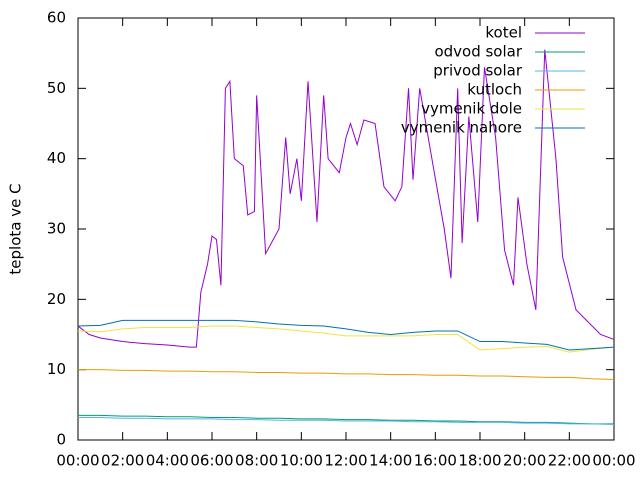 Image resolution: width=640 pixels, height=480 pixels. Describe the element at coordinates (56, 299) in the screenshot. I see `y-tick-label: 20` at that location.